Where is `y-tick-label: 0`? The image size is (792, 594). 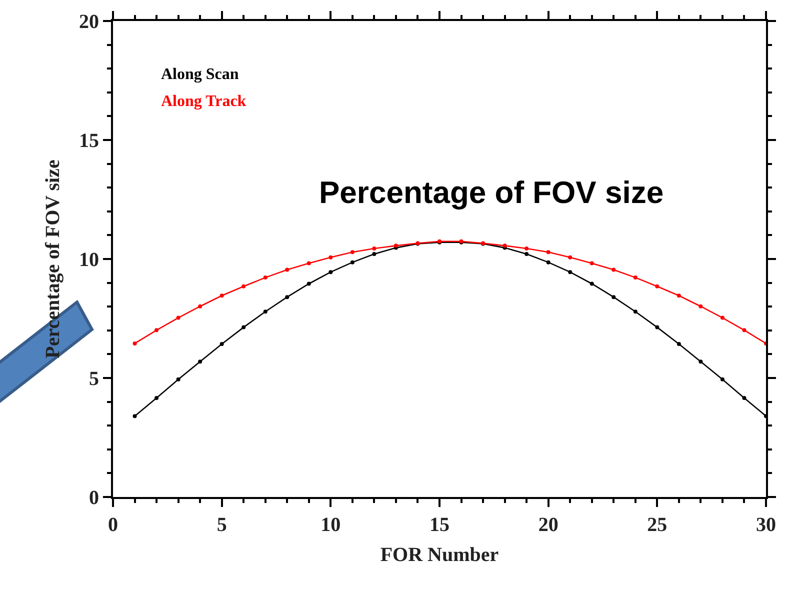 y-tick-label: 0 is located at coordinates (94, 498).